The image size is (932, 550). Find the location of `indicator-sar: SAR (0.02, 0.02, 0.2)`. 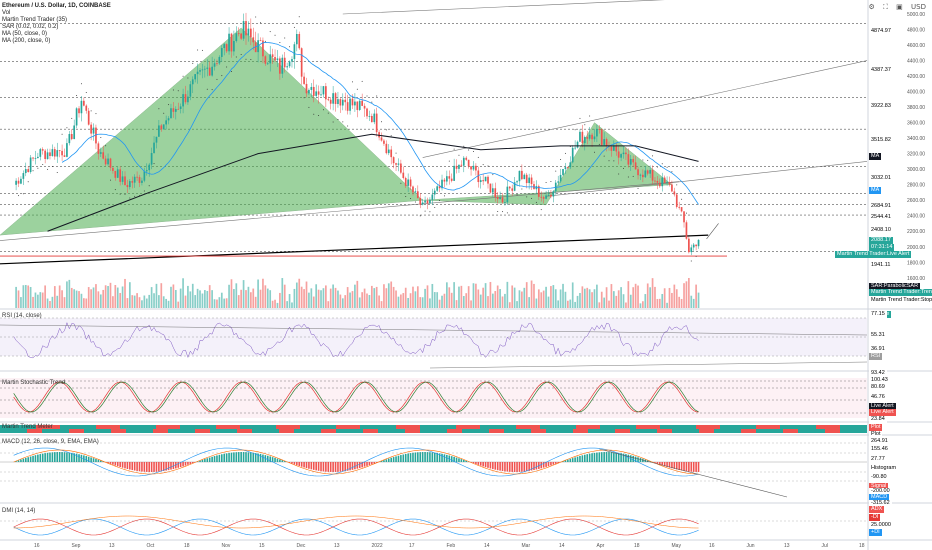

indicator-sar: SAR (0.02, 0.02, 0.2) is located at coordinates (30, 27).